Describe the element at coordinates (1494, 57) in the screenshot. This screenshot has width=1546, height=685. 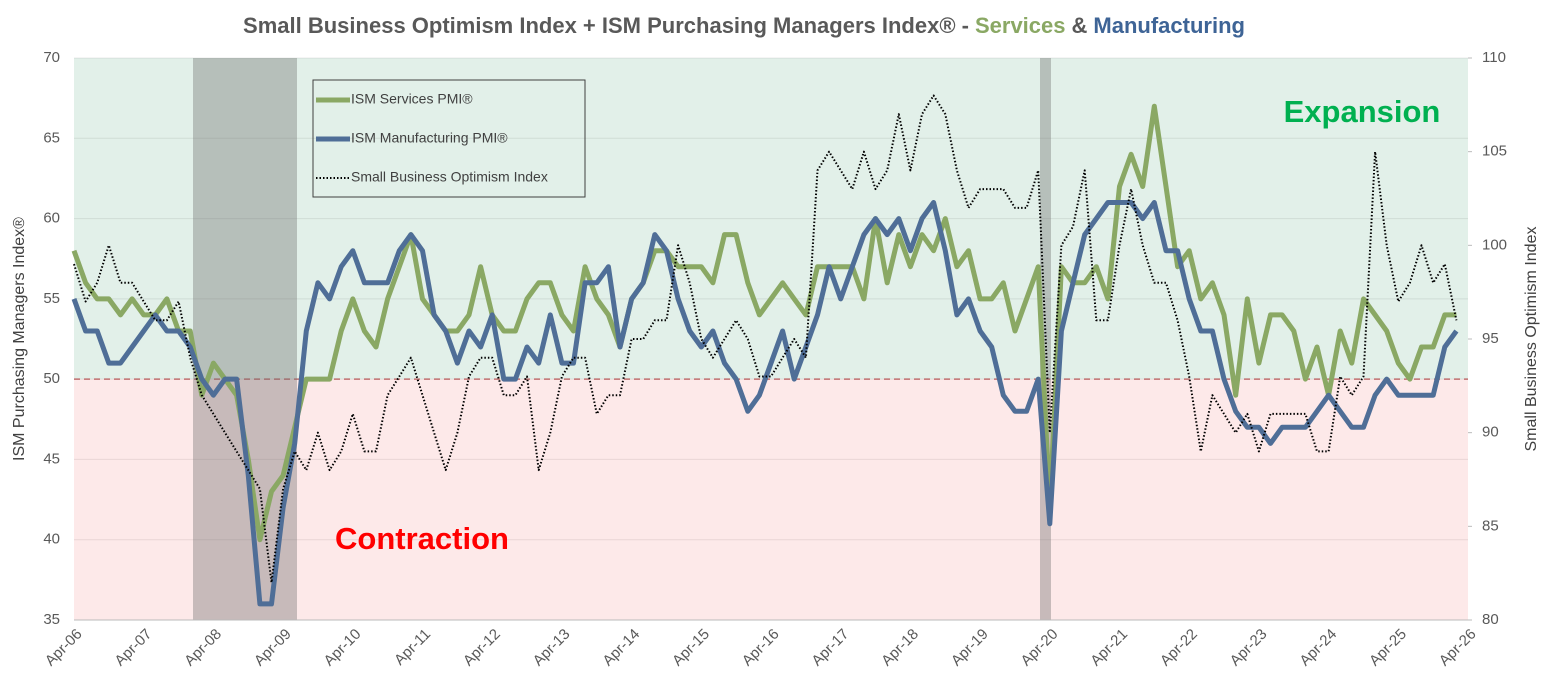
I see `y2-tick-label: 110` at that location.